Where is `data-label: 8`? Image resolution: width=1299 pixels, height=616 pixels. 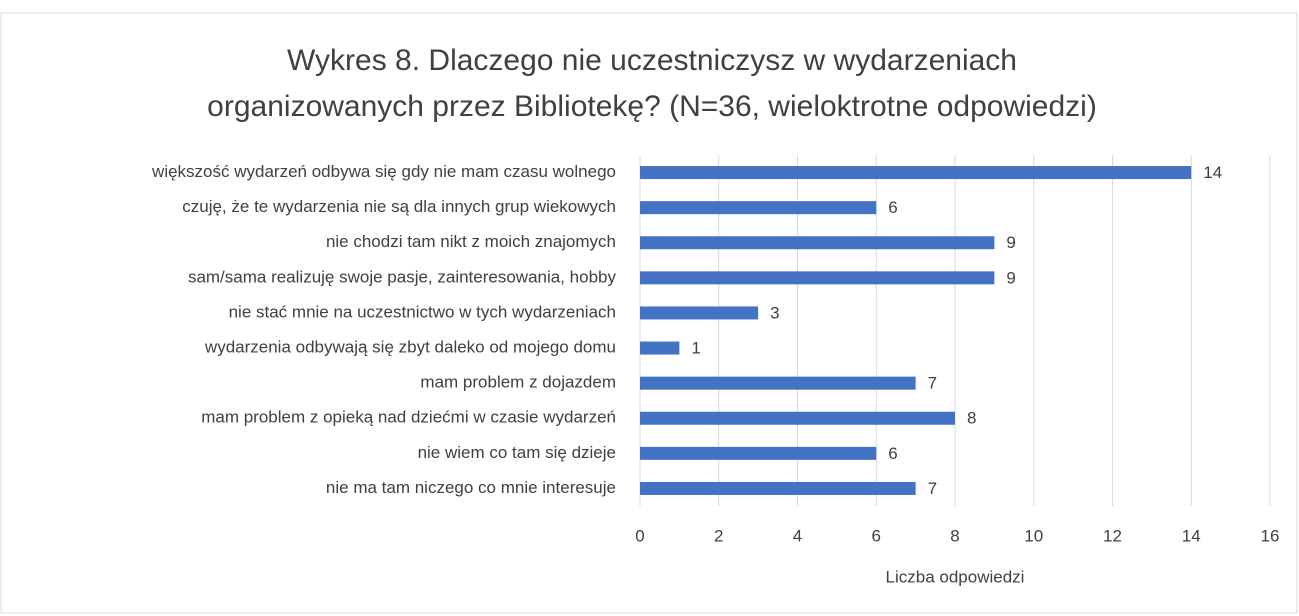 data-label: 8 is located at coordinates (971, 418).